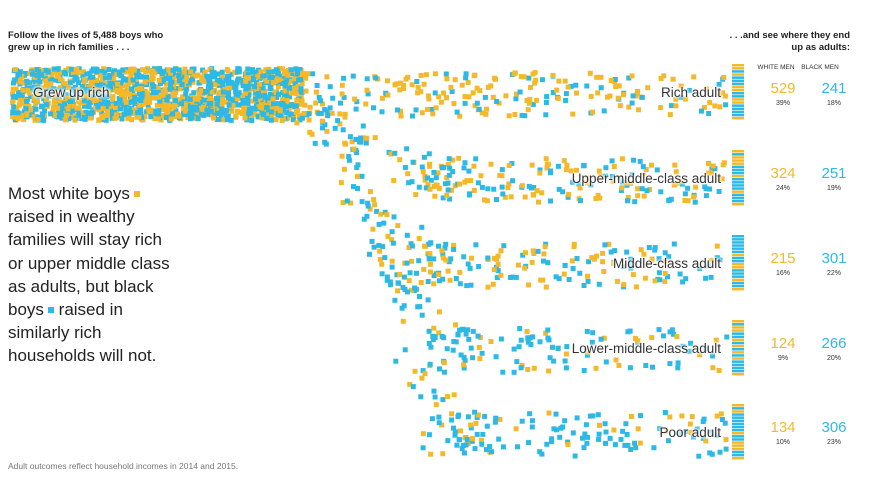  I want to click on value-black-upper-middle: 251, so click(834, 173).